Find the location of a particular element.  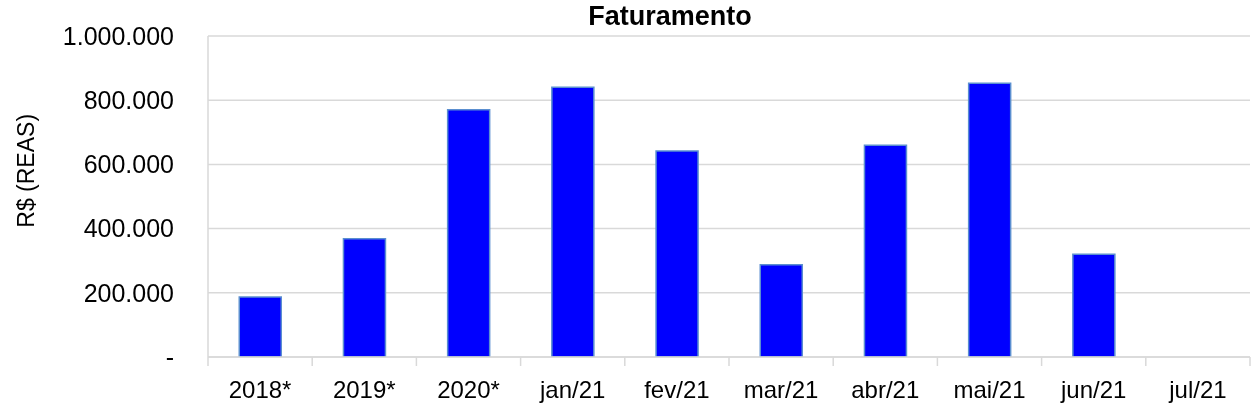

y-tick-label: 200.000 is located at coordinates (128, 292).